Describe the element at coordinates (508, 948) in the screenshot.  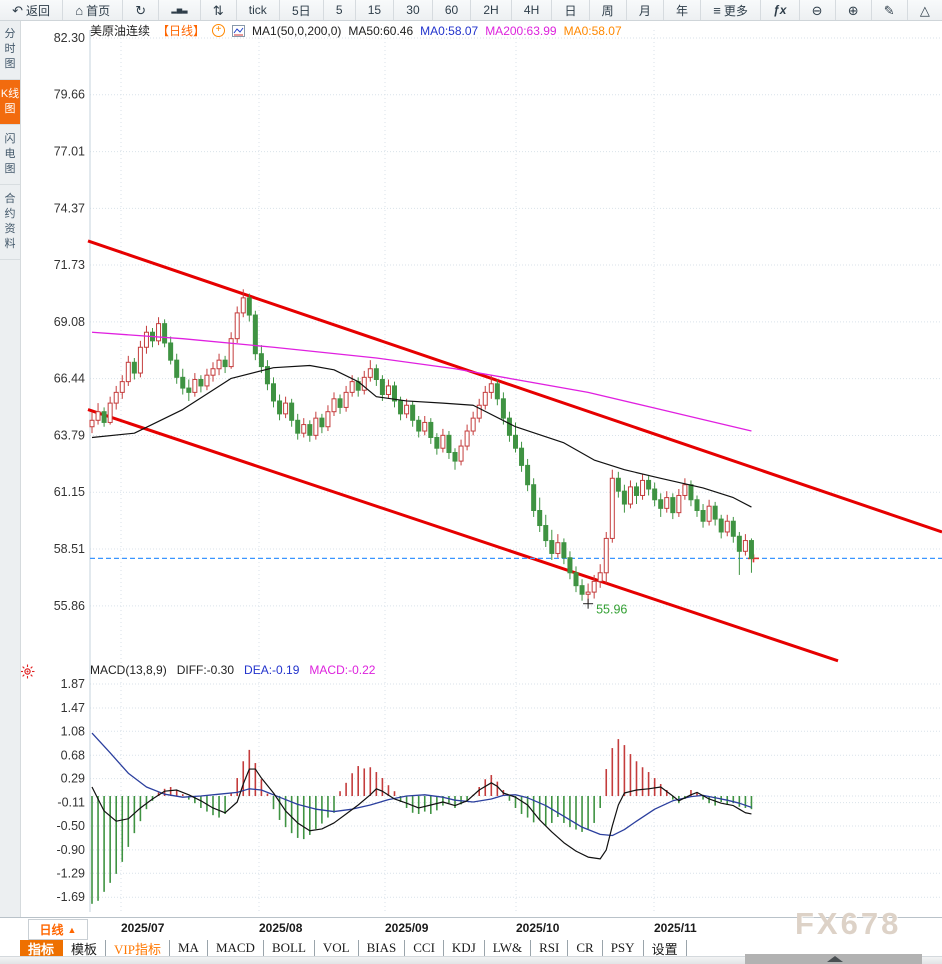
I see `tab-LW&: LW&` at that location.